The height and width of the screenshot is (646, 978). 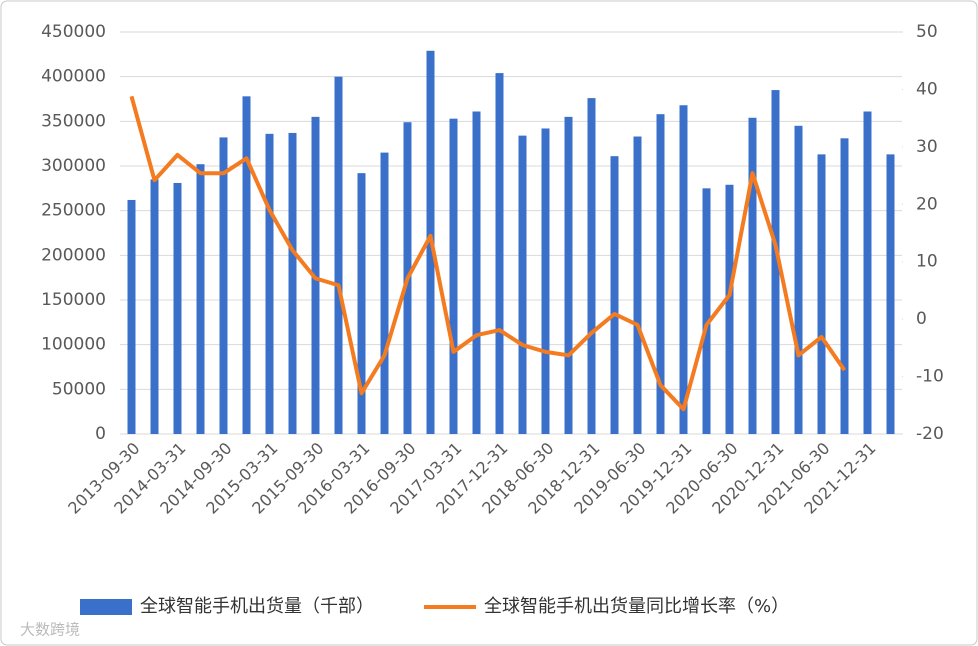 What do you see at coordinates (100, 434) in the screenshot?
I see `y-tick-label: 0` at bounding box center [100, 434].